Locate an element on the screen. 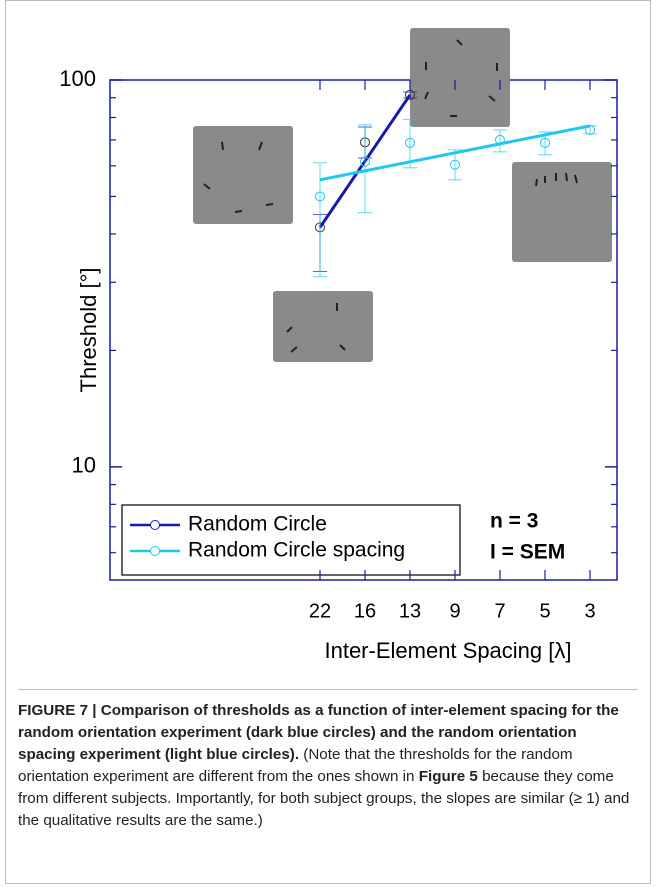  y-tick-label: 100 is located at coordinates (77, 78).